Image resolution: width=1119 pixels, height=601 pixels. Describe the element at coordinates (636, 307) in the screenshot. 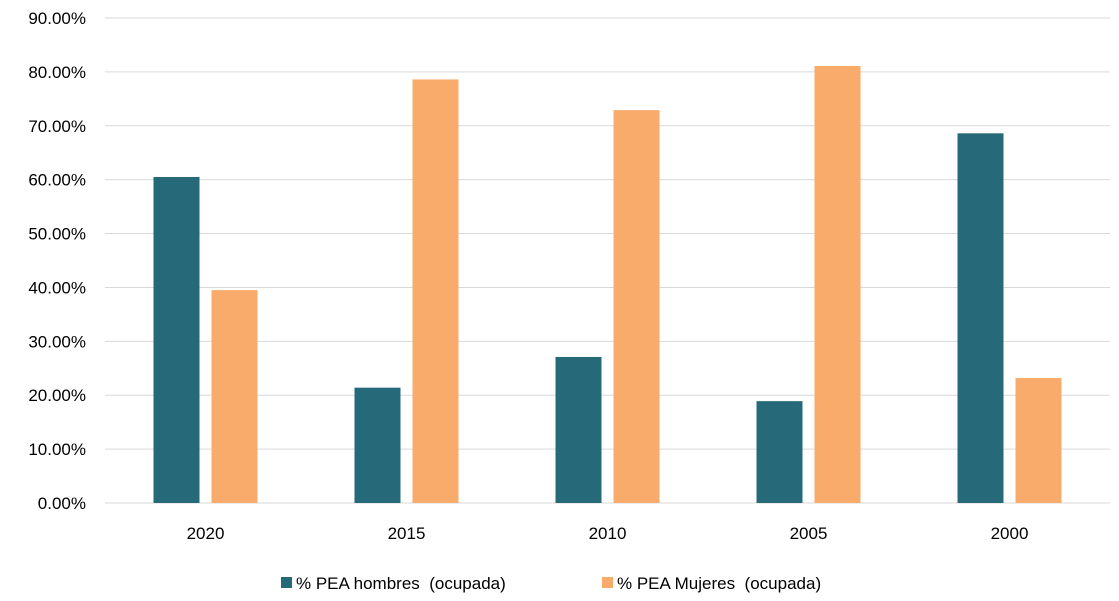

I see `bar-mujeres-2010` at that location.